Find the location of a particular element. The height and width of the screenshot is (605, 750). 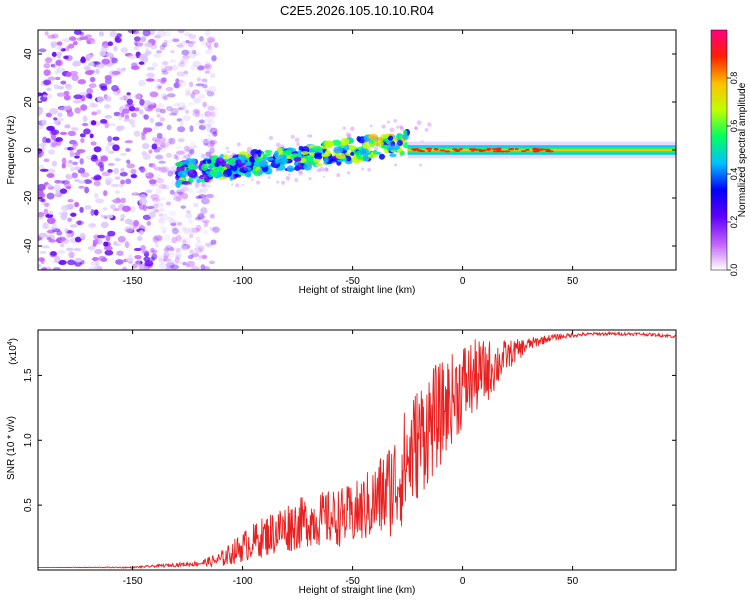

snr-y-tick-label: 1.5 is located at coordinates (28, 375).